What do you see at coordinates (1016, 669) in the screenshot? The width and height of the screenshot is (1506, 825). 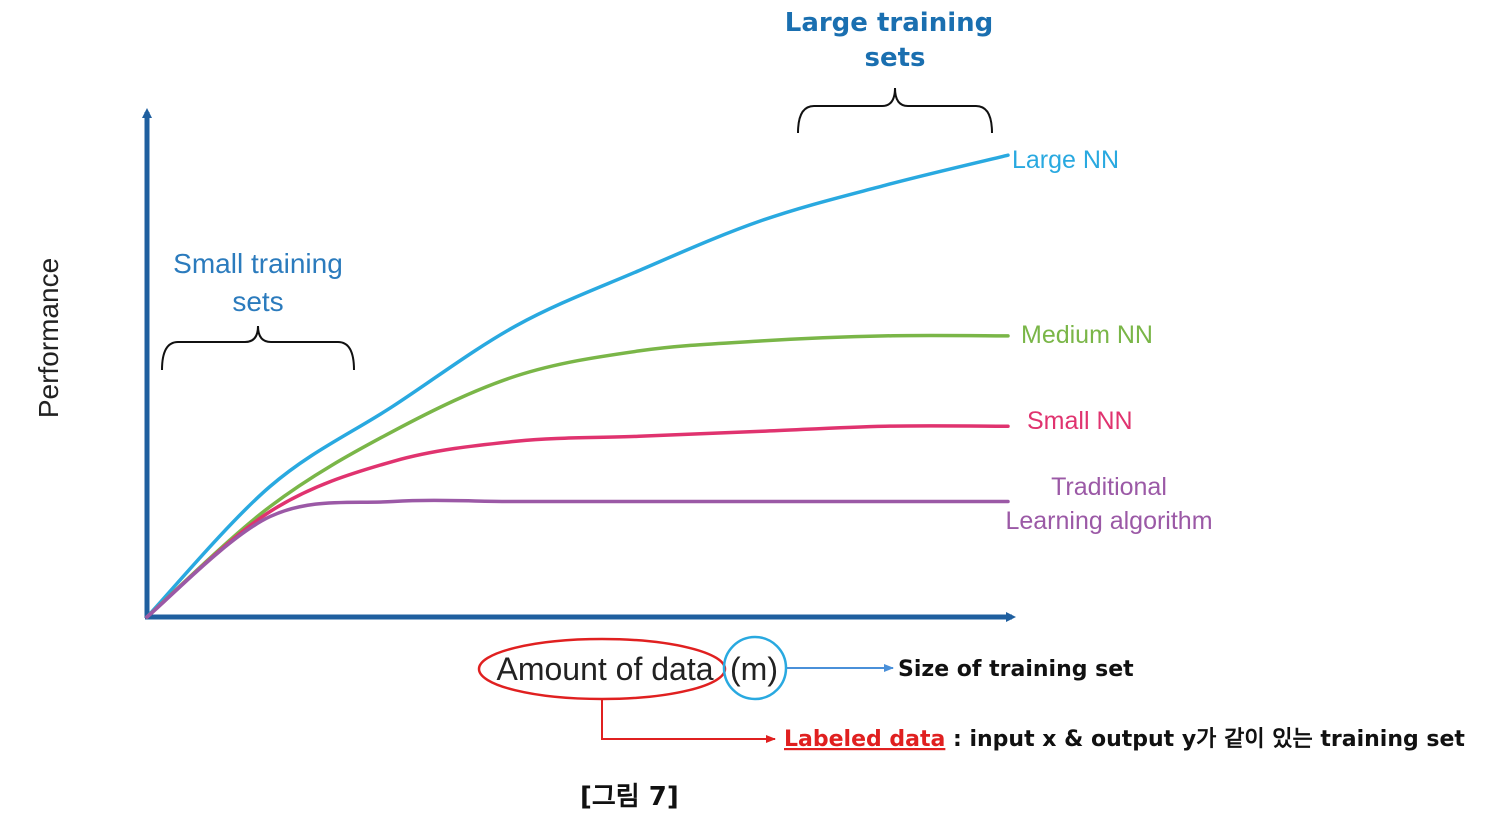 I see `m-note: Size of training set` at bounding box center [1016, 669].